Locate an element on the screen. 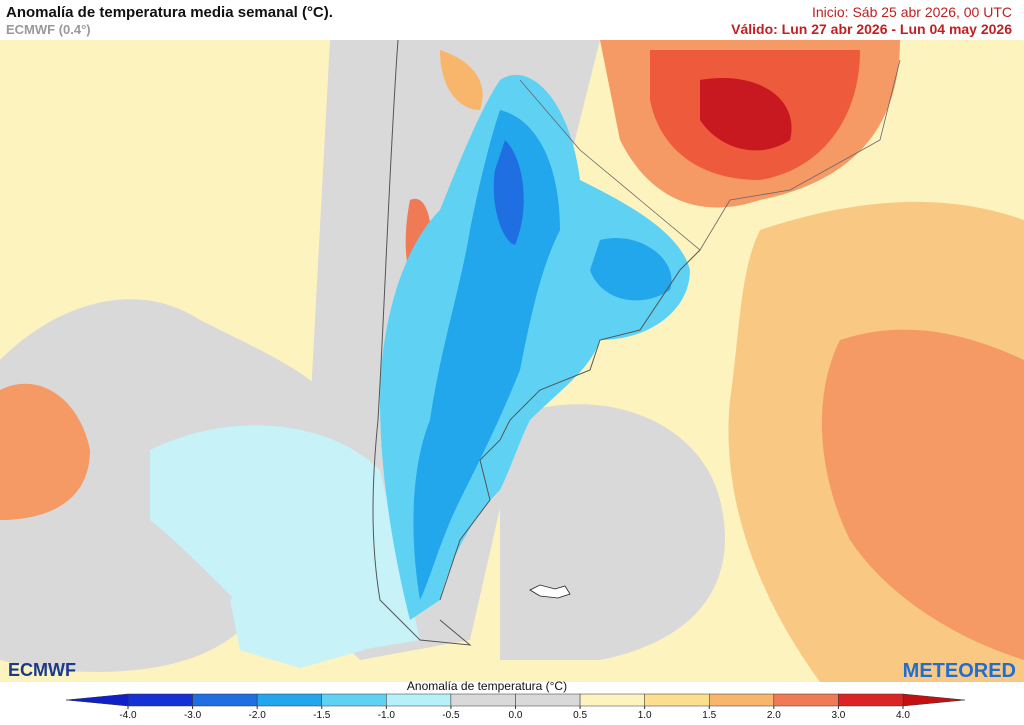  tick-label: -0.5 is located at coordinates (451, 715).